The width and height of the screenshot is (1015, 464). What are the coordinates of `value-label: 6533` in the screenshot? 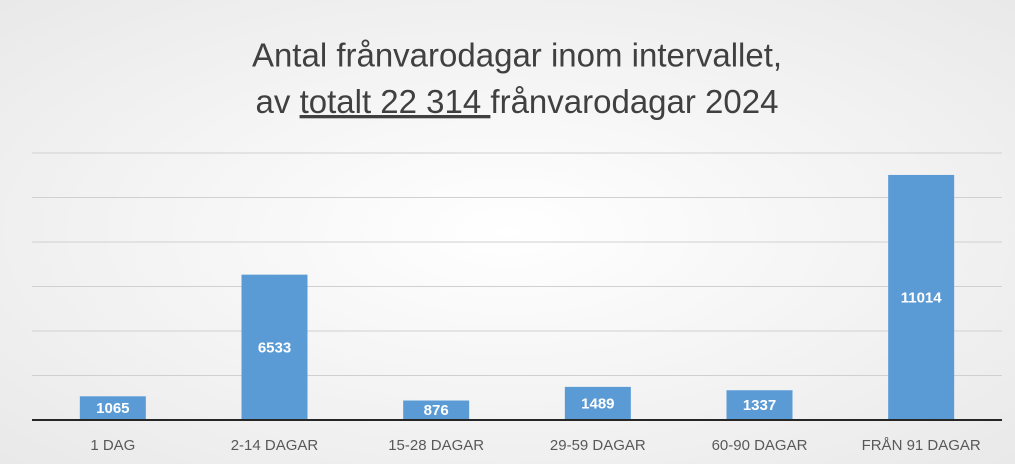 It's located at (274, 347).